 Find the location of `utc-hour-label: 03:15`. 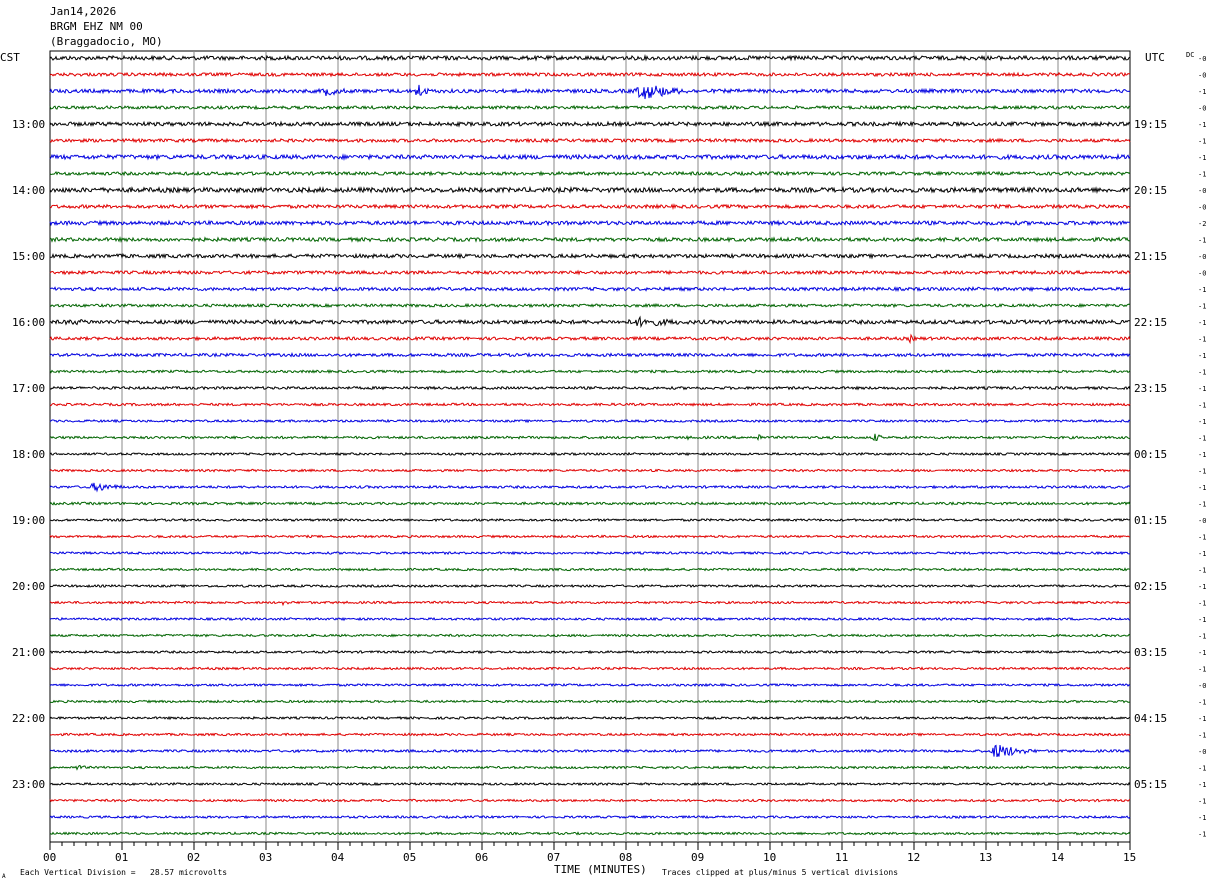

utc-hour-label: 03:15 is located at coordinates (1150, 652).